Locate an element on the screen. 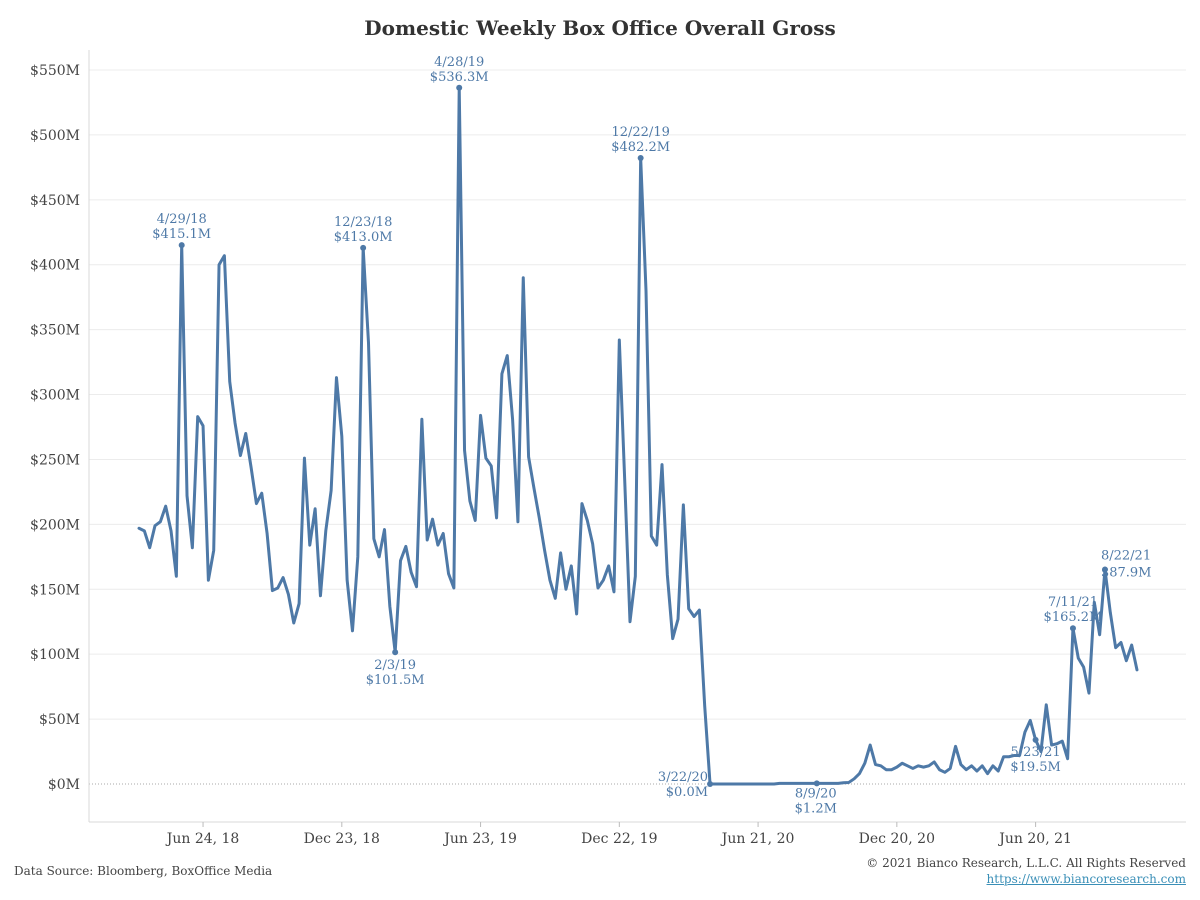 The image size is (1200, 900). annotation-date: 8/9/20 is located at coordinates (816, 793).